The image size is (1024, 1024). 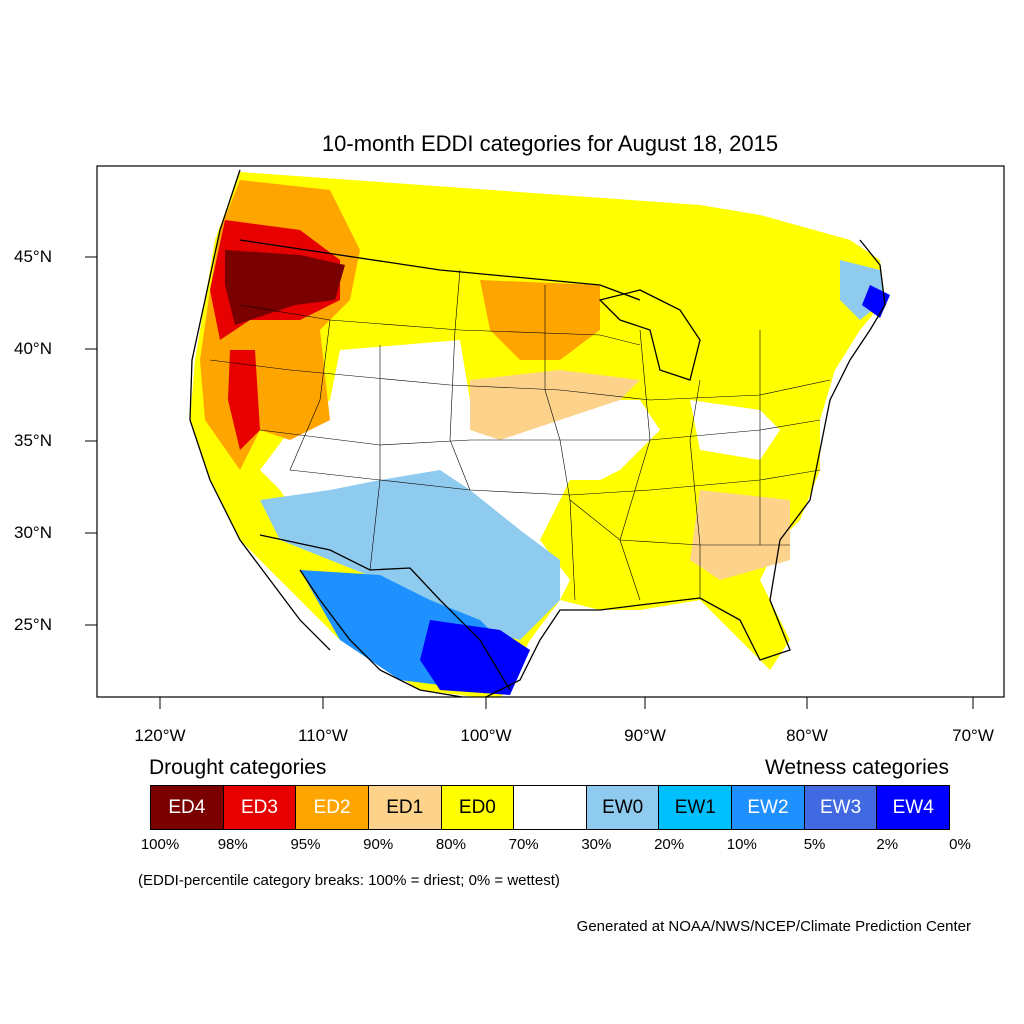 What do you see at coordinates (332, 807) in the screenshot?
I see `legend-swatch-ed2: ED2` at bounding box center [332, 807].